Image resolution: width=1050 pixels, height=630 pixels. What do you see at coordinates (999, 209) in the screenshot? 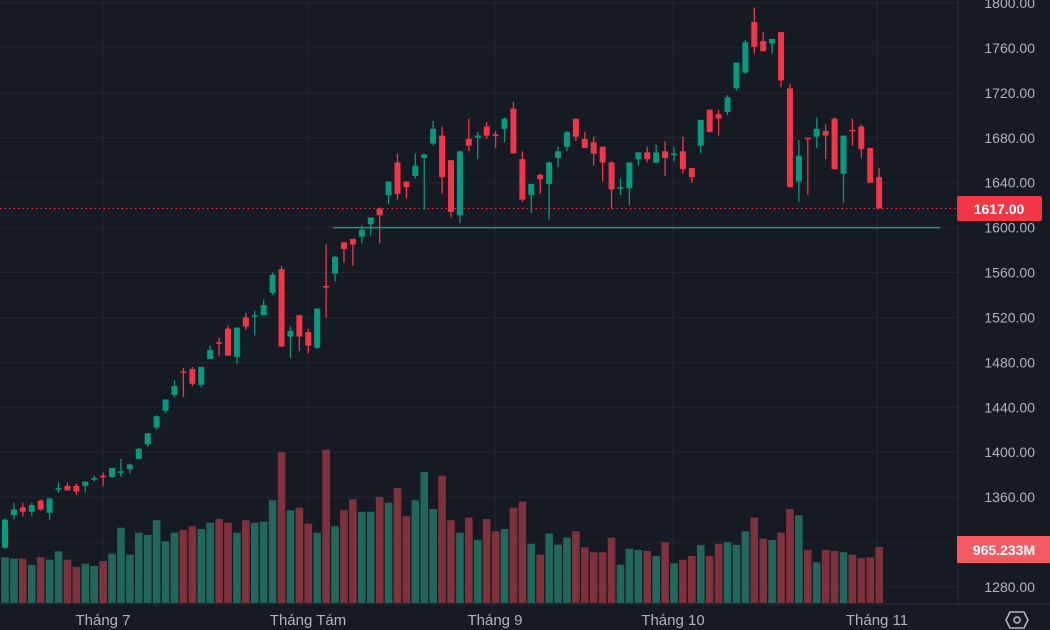
I see `last-price-text: 1617.00` at bounding box center [999, 209].